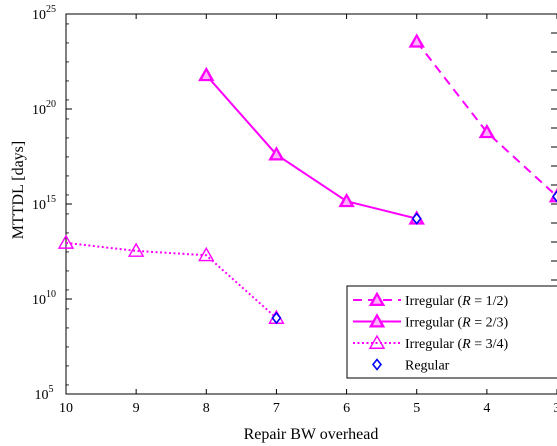 This screenshot has width=557, height=446. I want to click on x-tick-label: 5, so click(416, 408).